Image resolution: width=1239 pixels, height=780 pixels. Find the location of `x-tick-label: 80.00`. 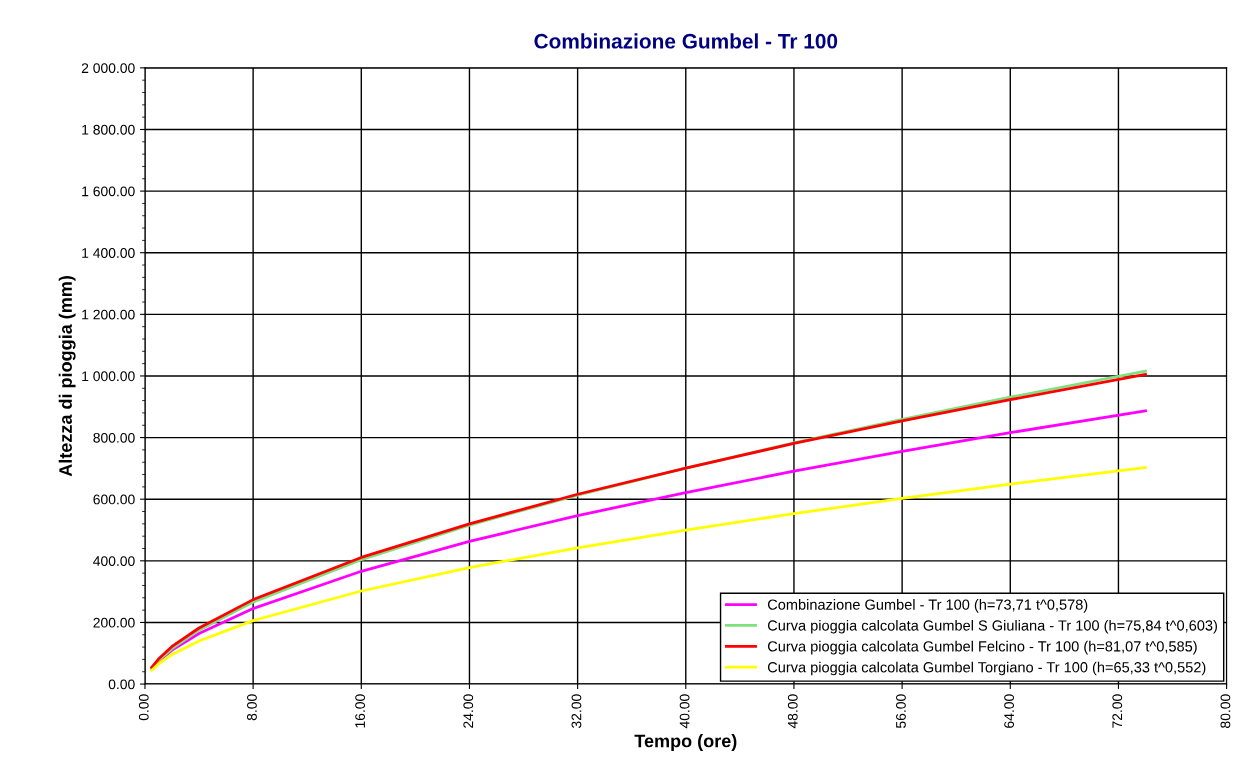

x-tick-label: 80.00 is located at coordinates (1225, 711).